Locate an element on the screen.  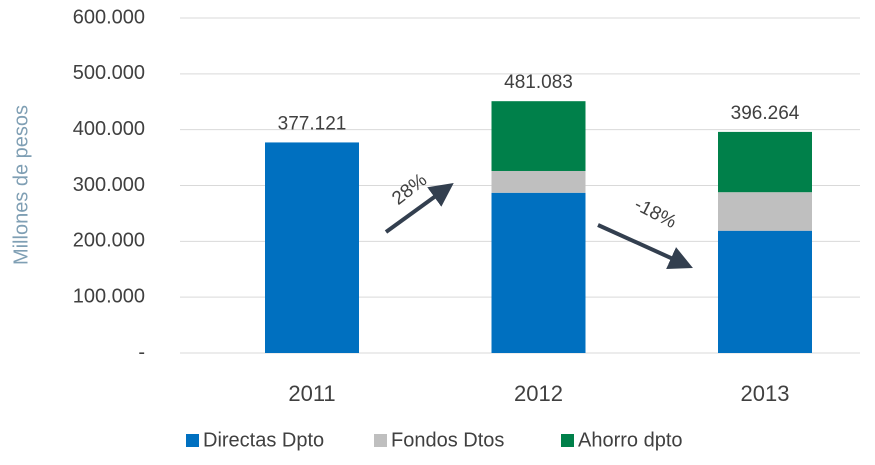
y-tick-label: - is located at coordinates (141, 352).